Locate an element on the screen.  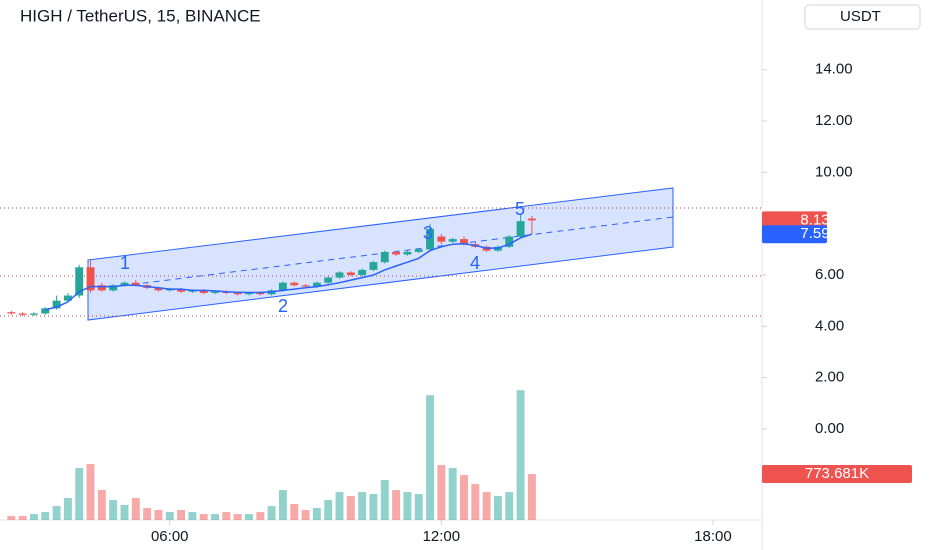
y-tick-label: 2.00 is located at coordinates (829, 377).